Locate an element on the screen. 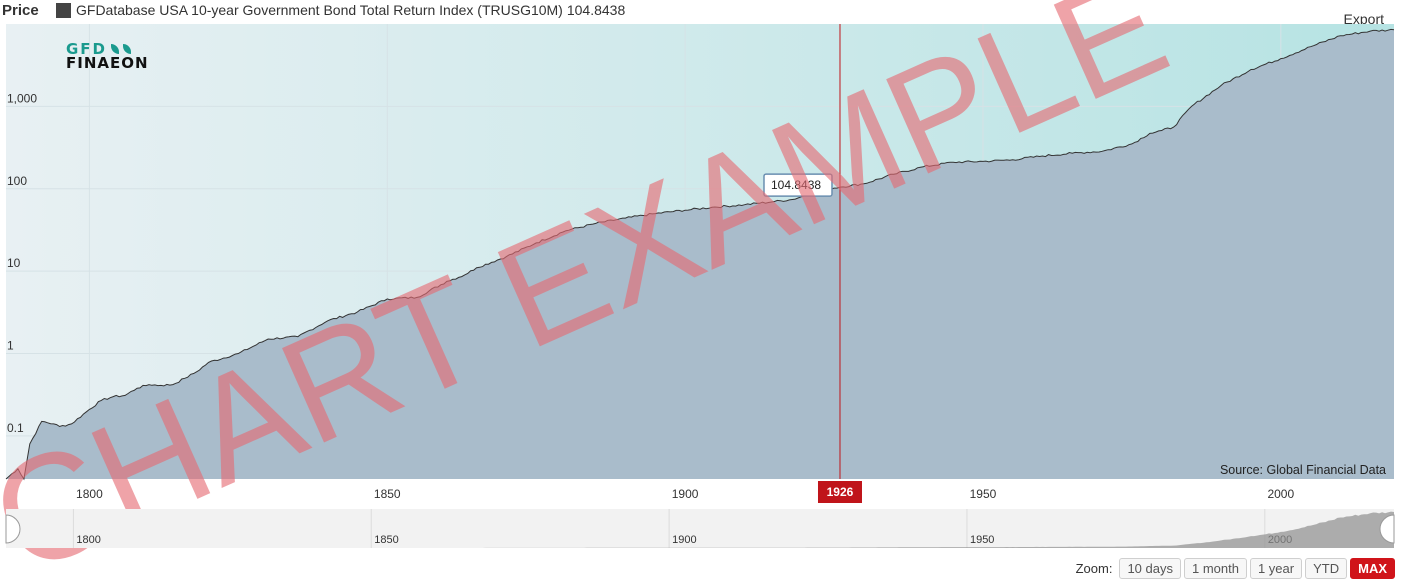 This screenshot has height=585, width=1403. x-axis-ticks: 1800 1850 1900 1950 2000 is located at coordinates (685, 494).